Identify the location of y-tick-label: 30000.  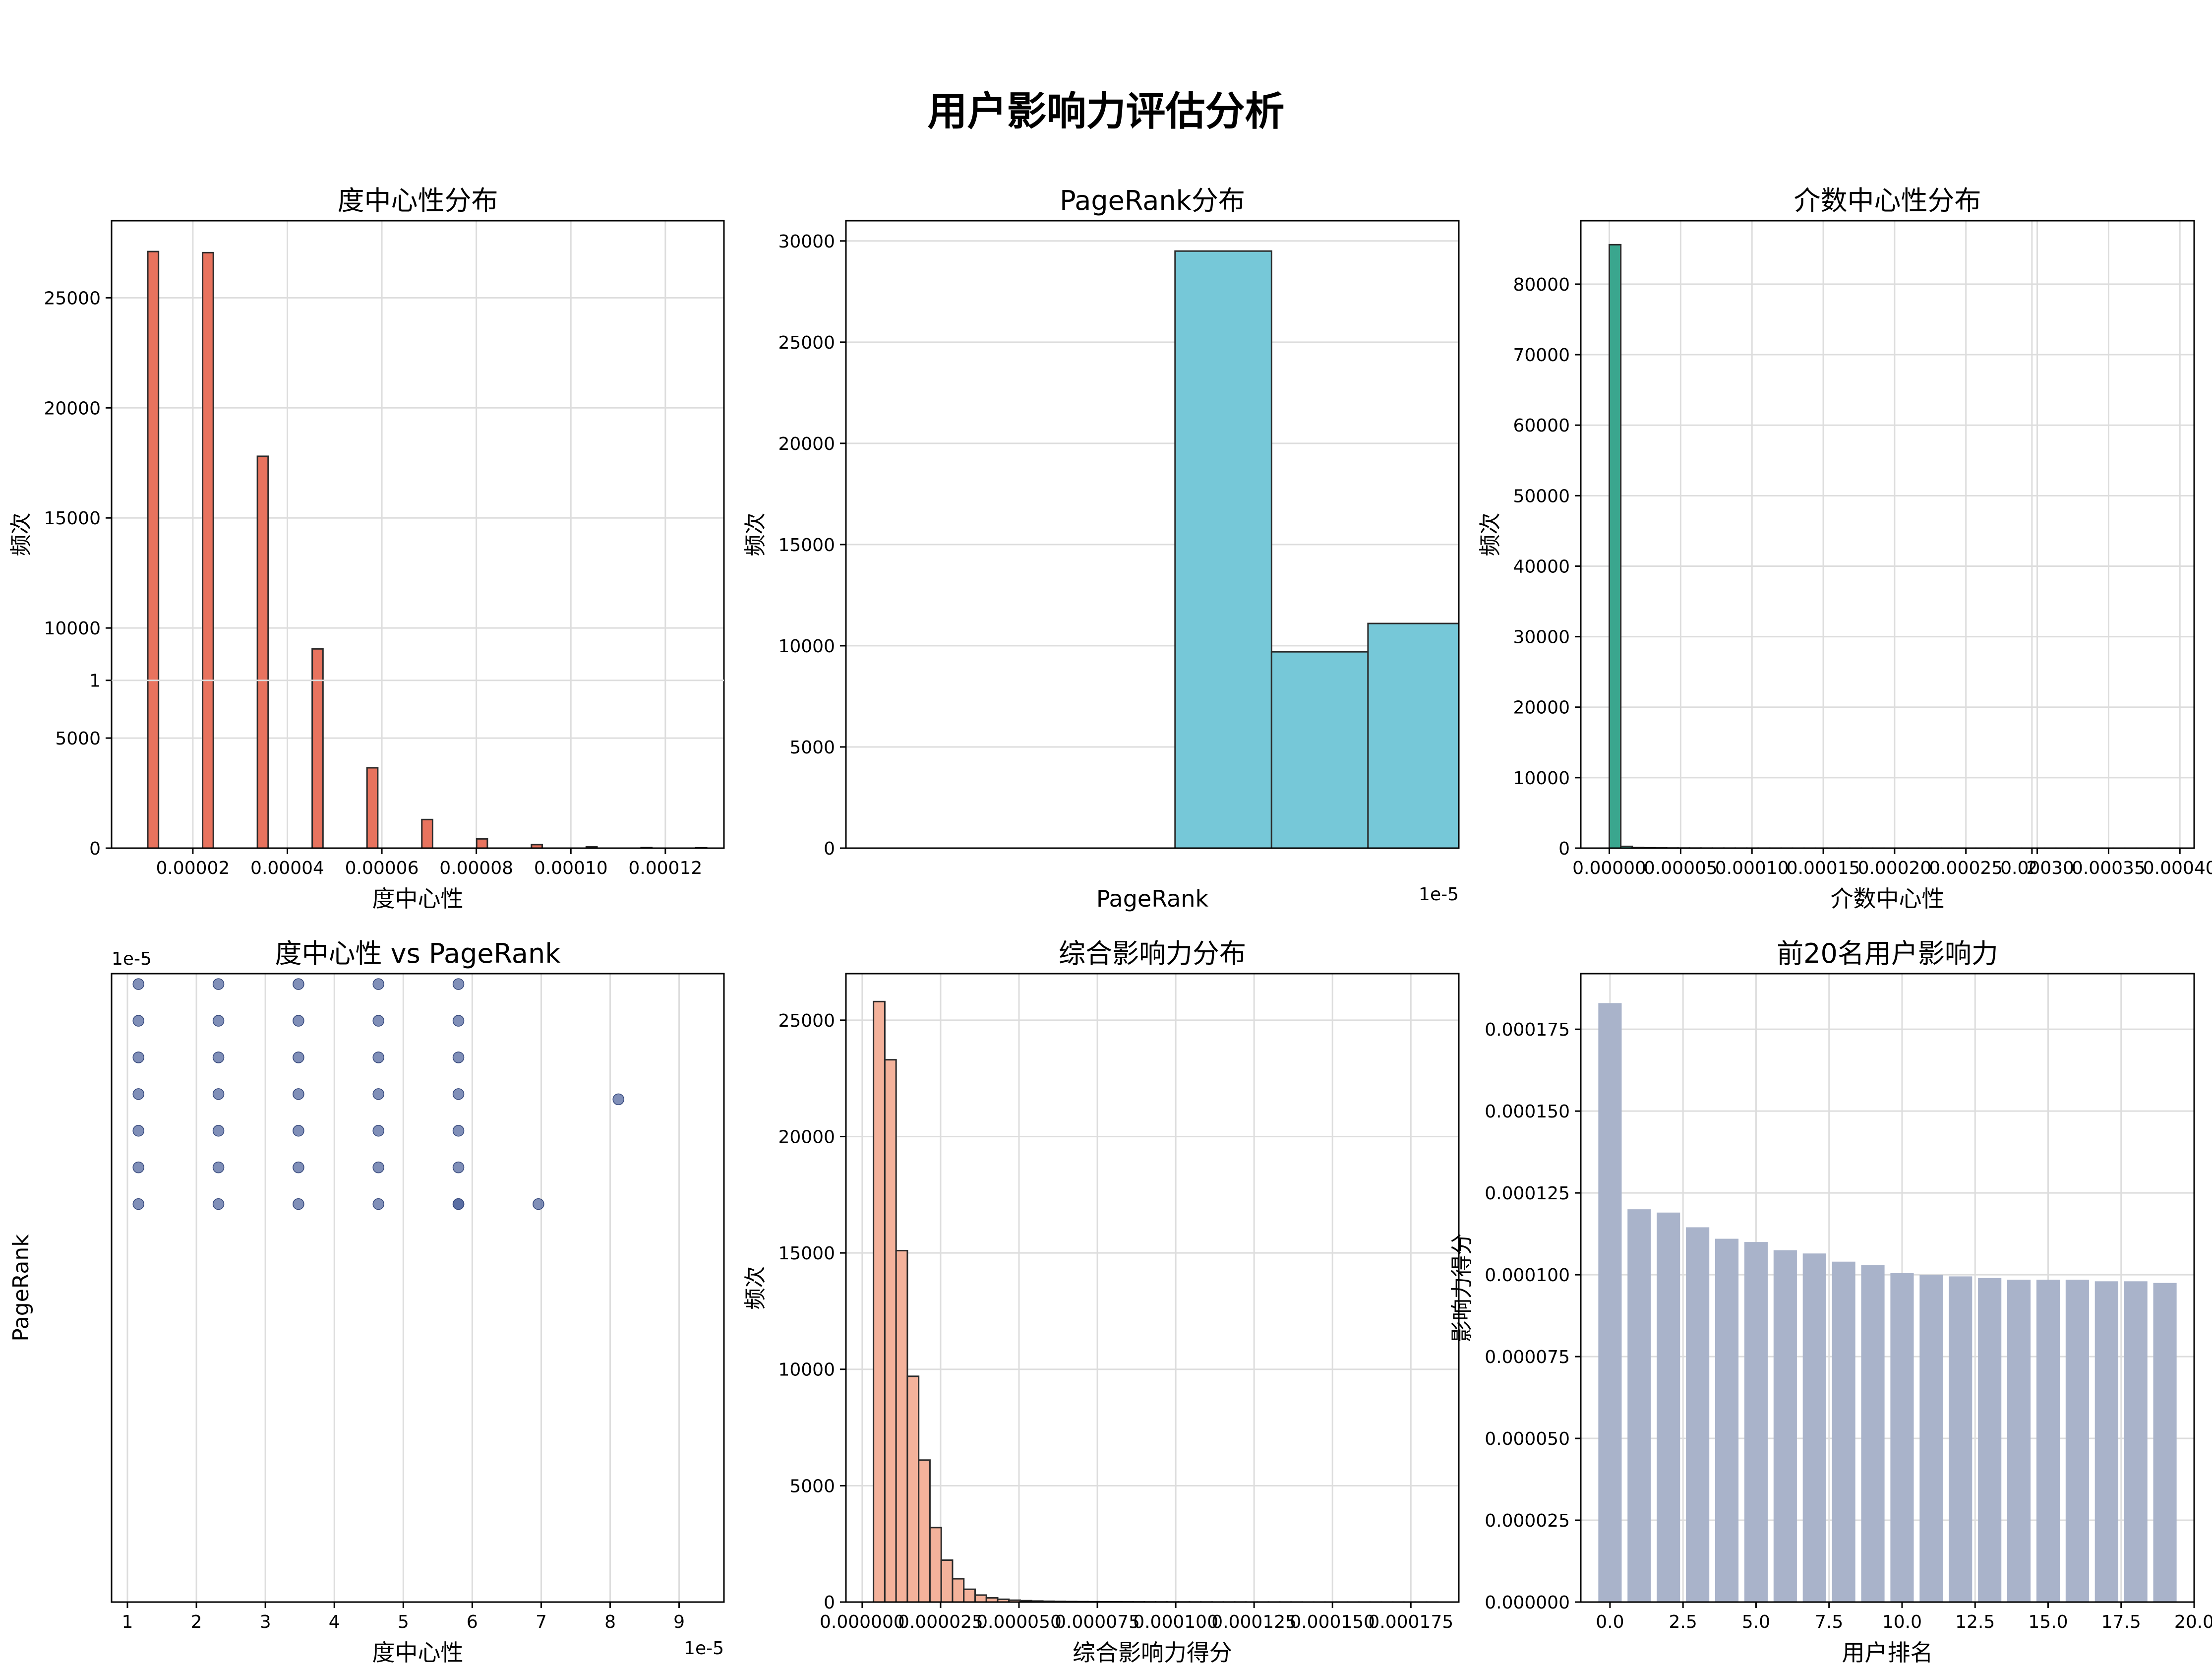
(1542, 637).